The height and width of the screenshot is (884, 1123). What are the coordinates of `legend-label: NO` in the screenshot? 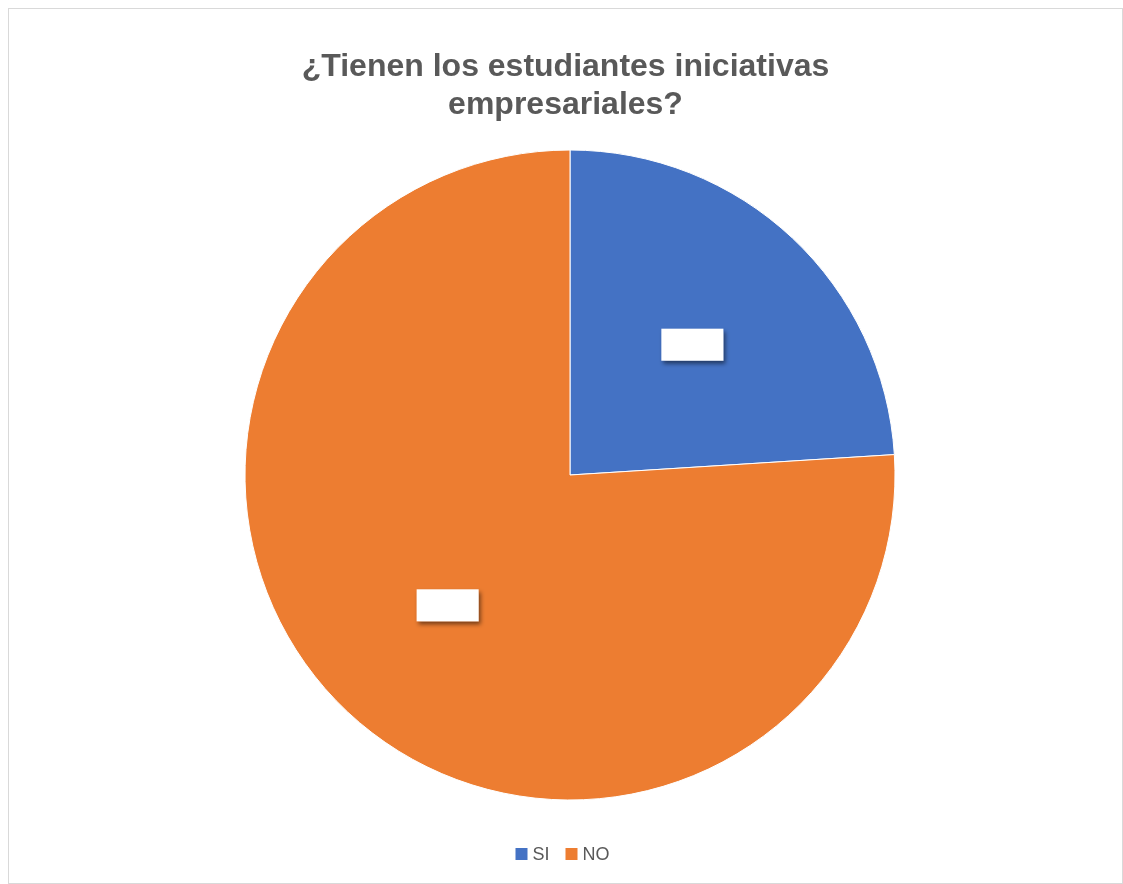 It's located at (596, 854).